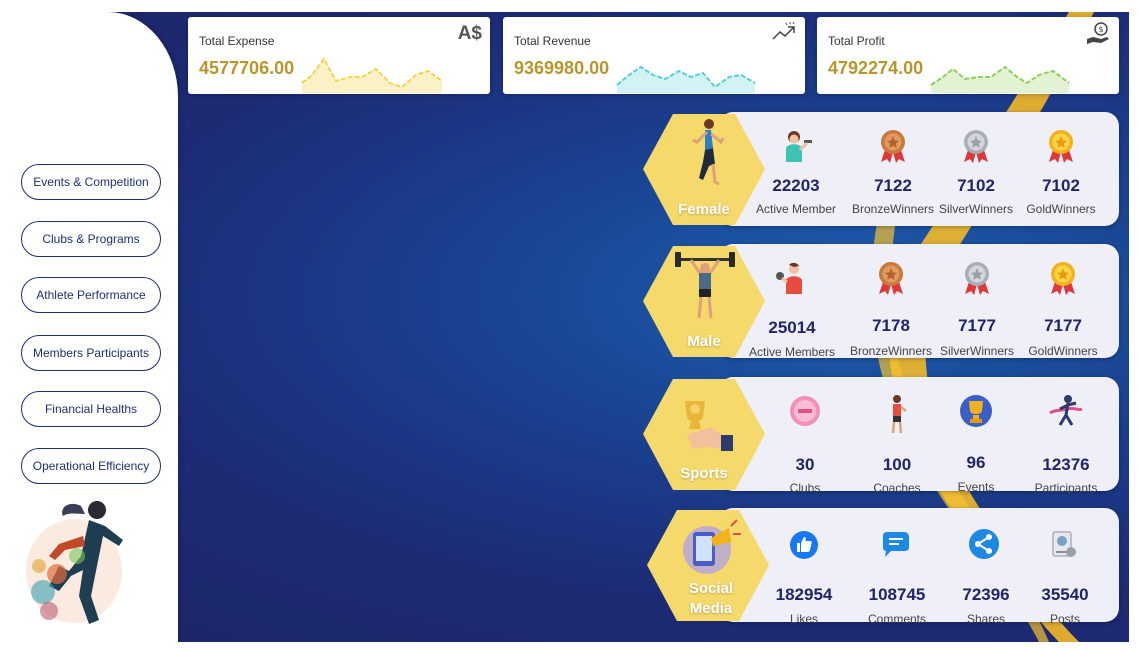 This screenshot has width=1139, height=650. I want to click on stat-value: 100, so click(897, 464).